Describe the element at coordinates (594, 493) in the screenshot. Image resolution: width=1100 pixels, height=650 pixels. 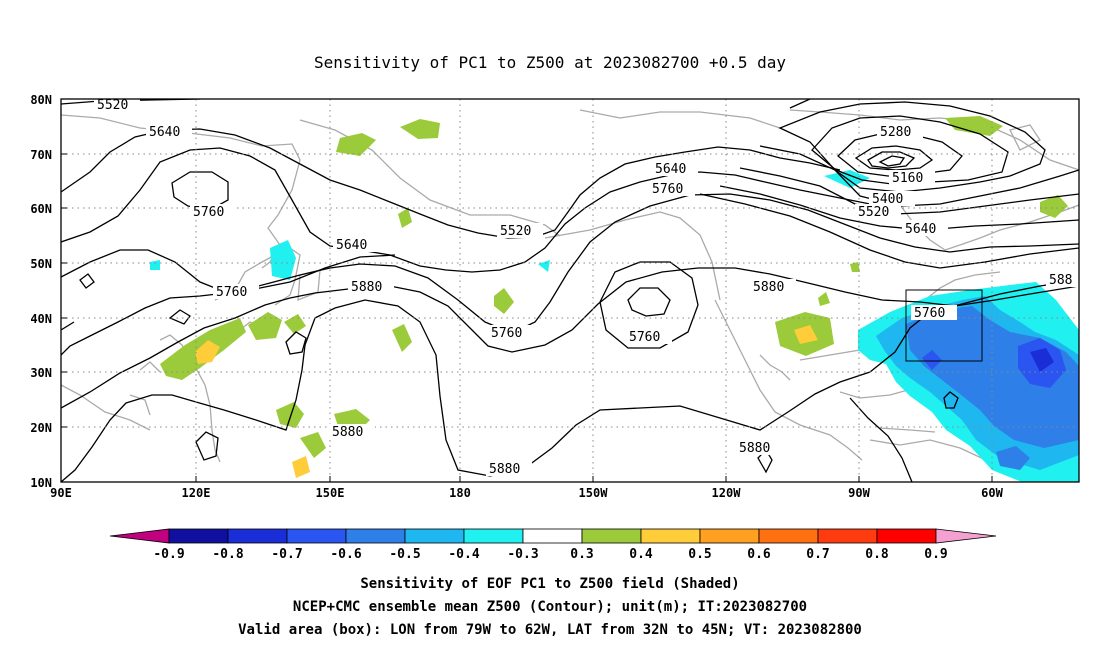
I see `lon-label: 150W` at that location.